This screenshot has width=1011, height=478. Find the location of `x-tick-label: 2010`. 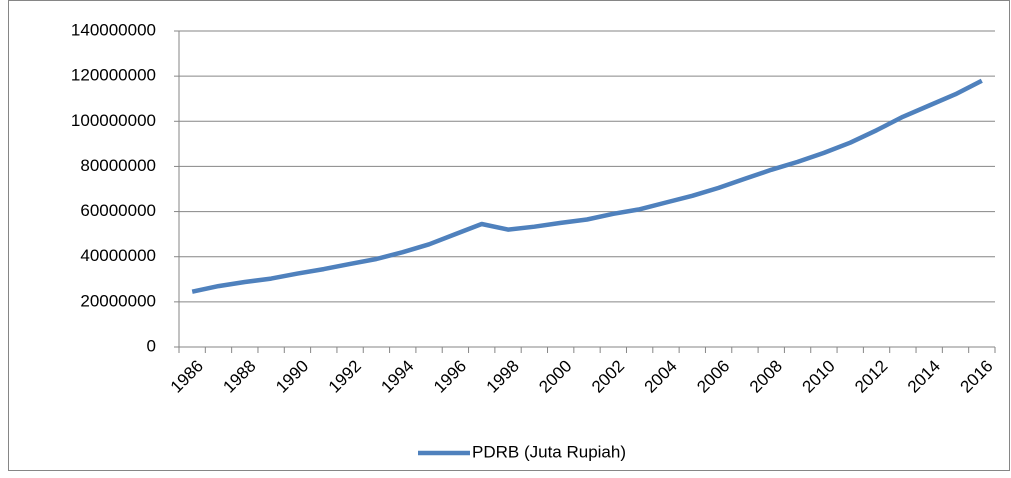

x-tick-label: 2010 is located at coordinates (819, 376).